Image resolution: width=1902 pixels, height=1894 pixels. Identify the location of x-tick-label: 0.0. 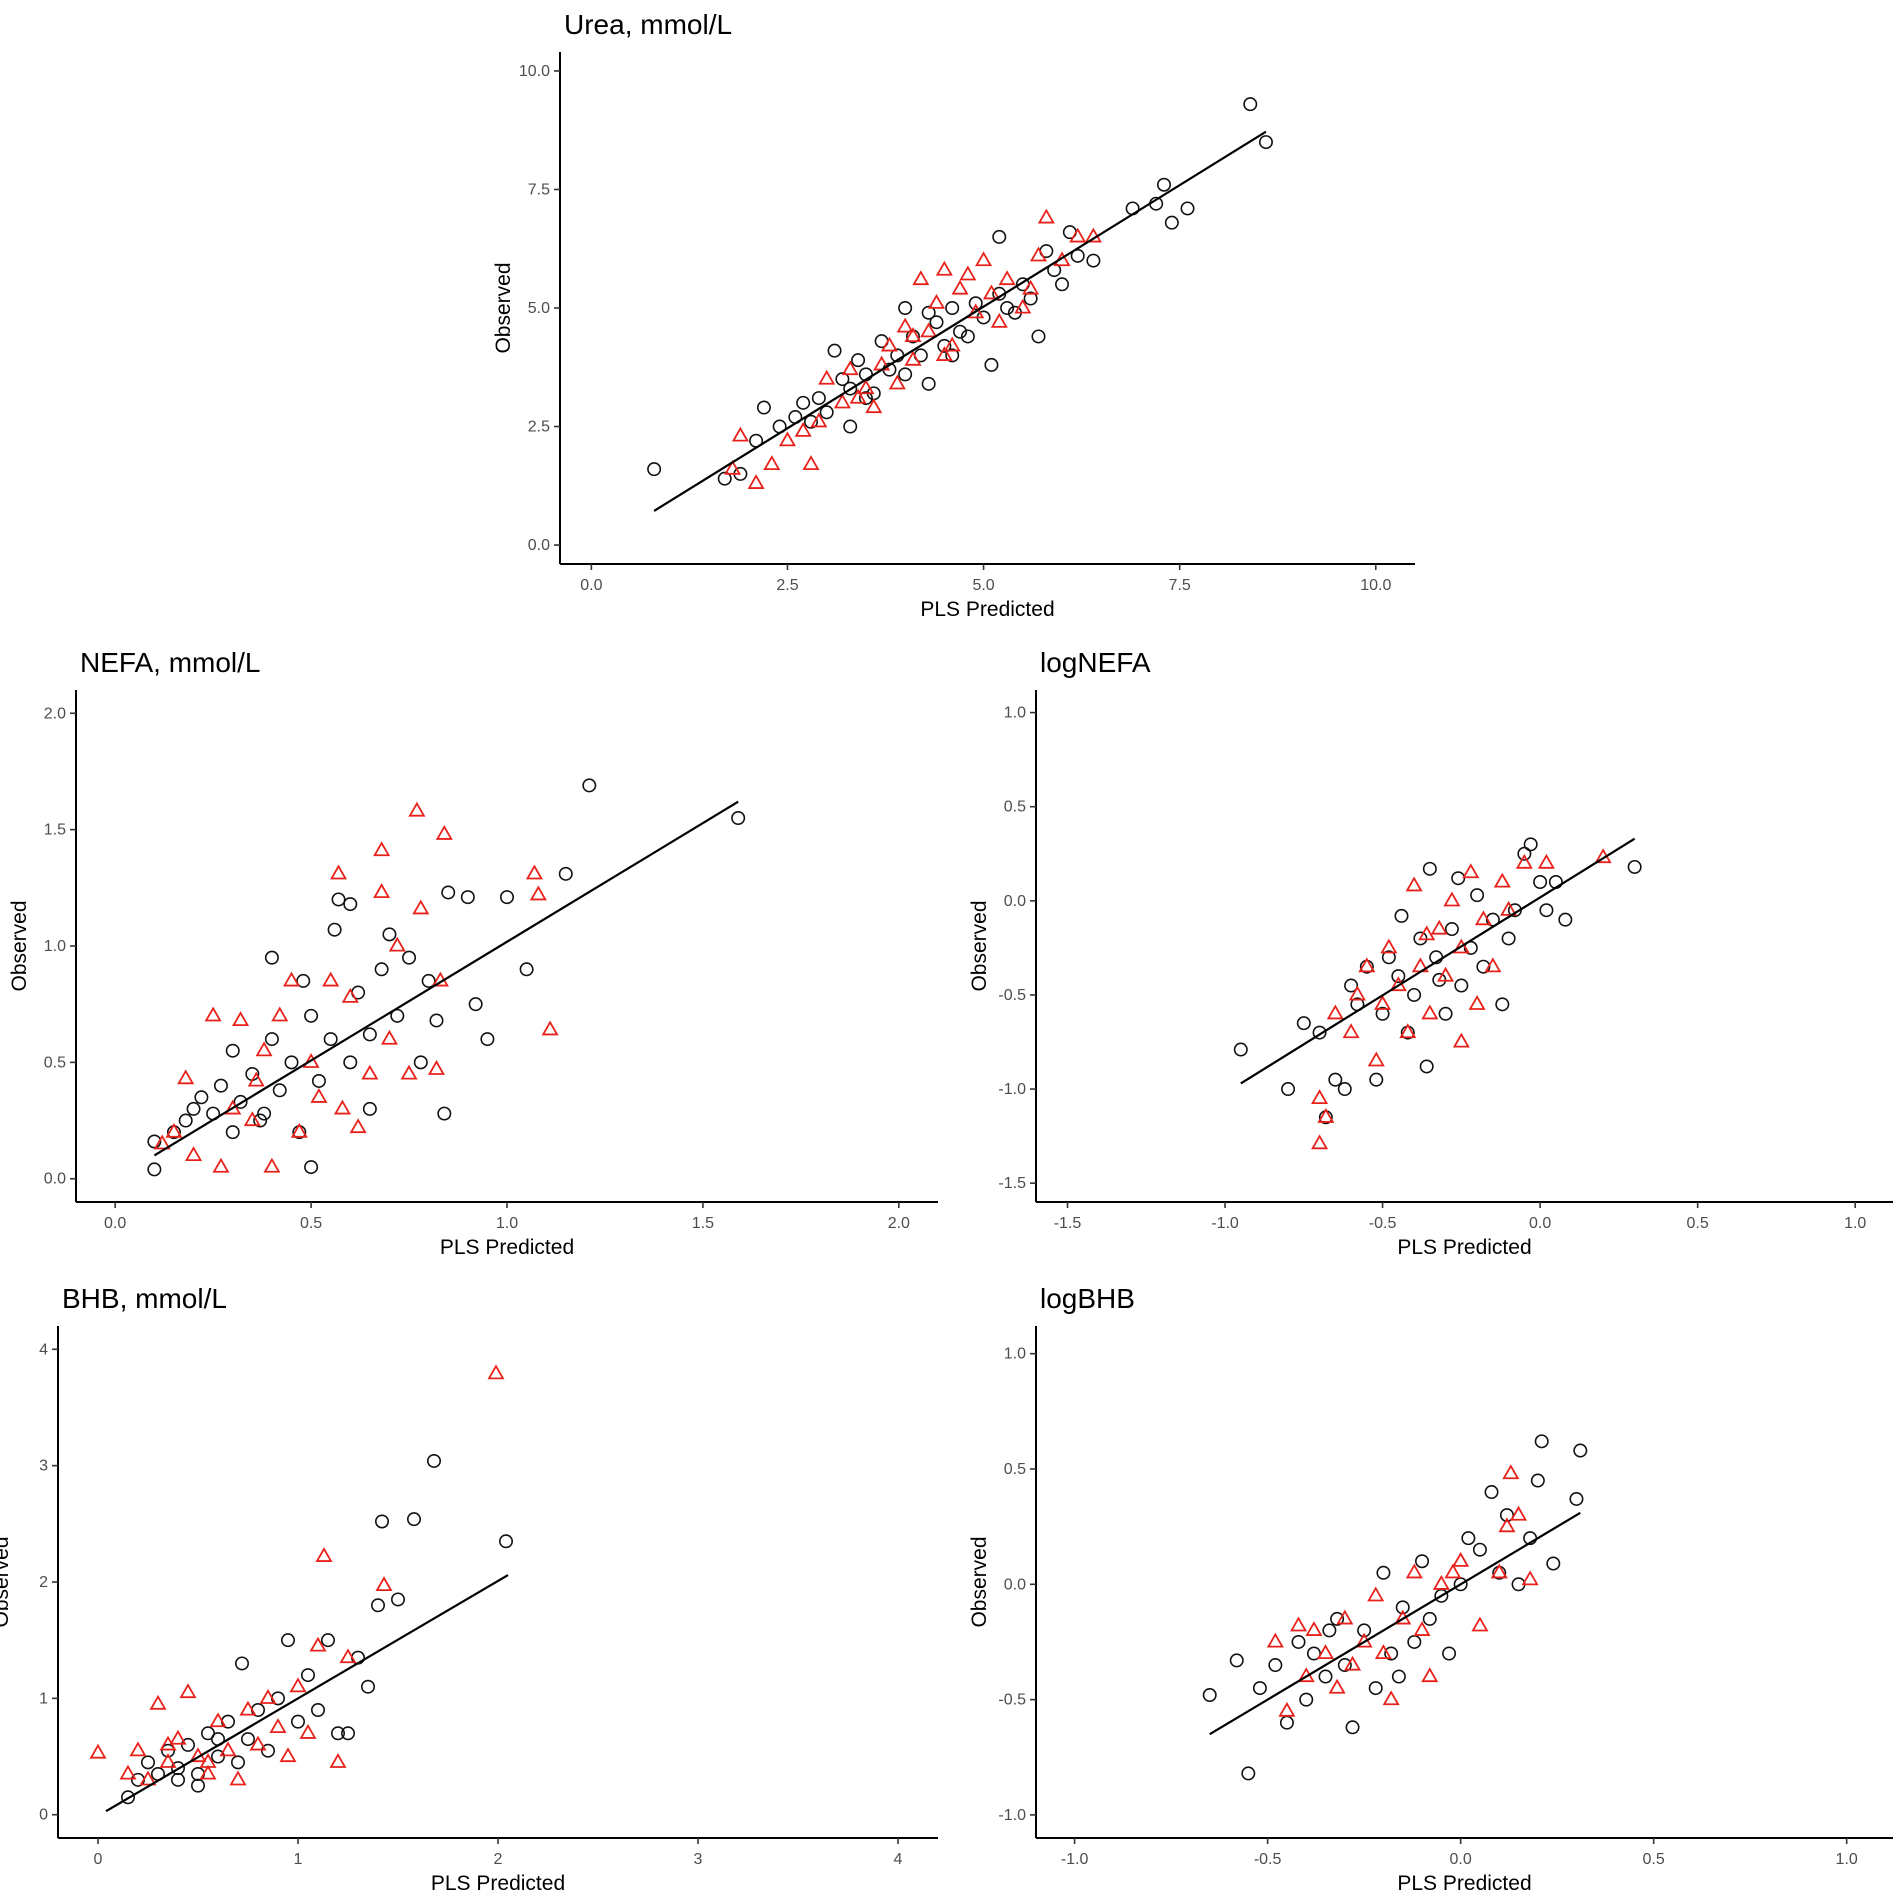
(591, 585).